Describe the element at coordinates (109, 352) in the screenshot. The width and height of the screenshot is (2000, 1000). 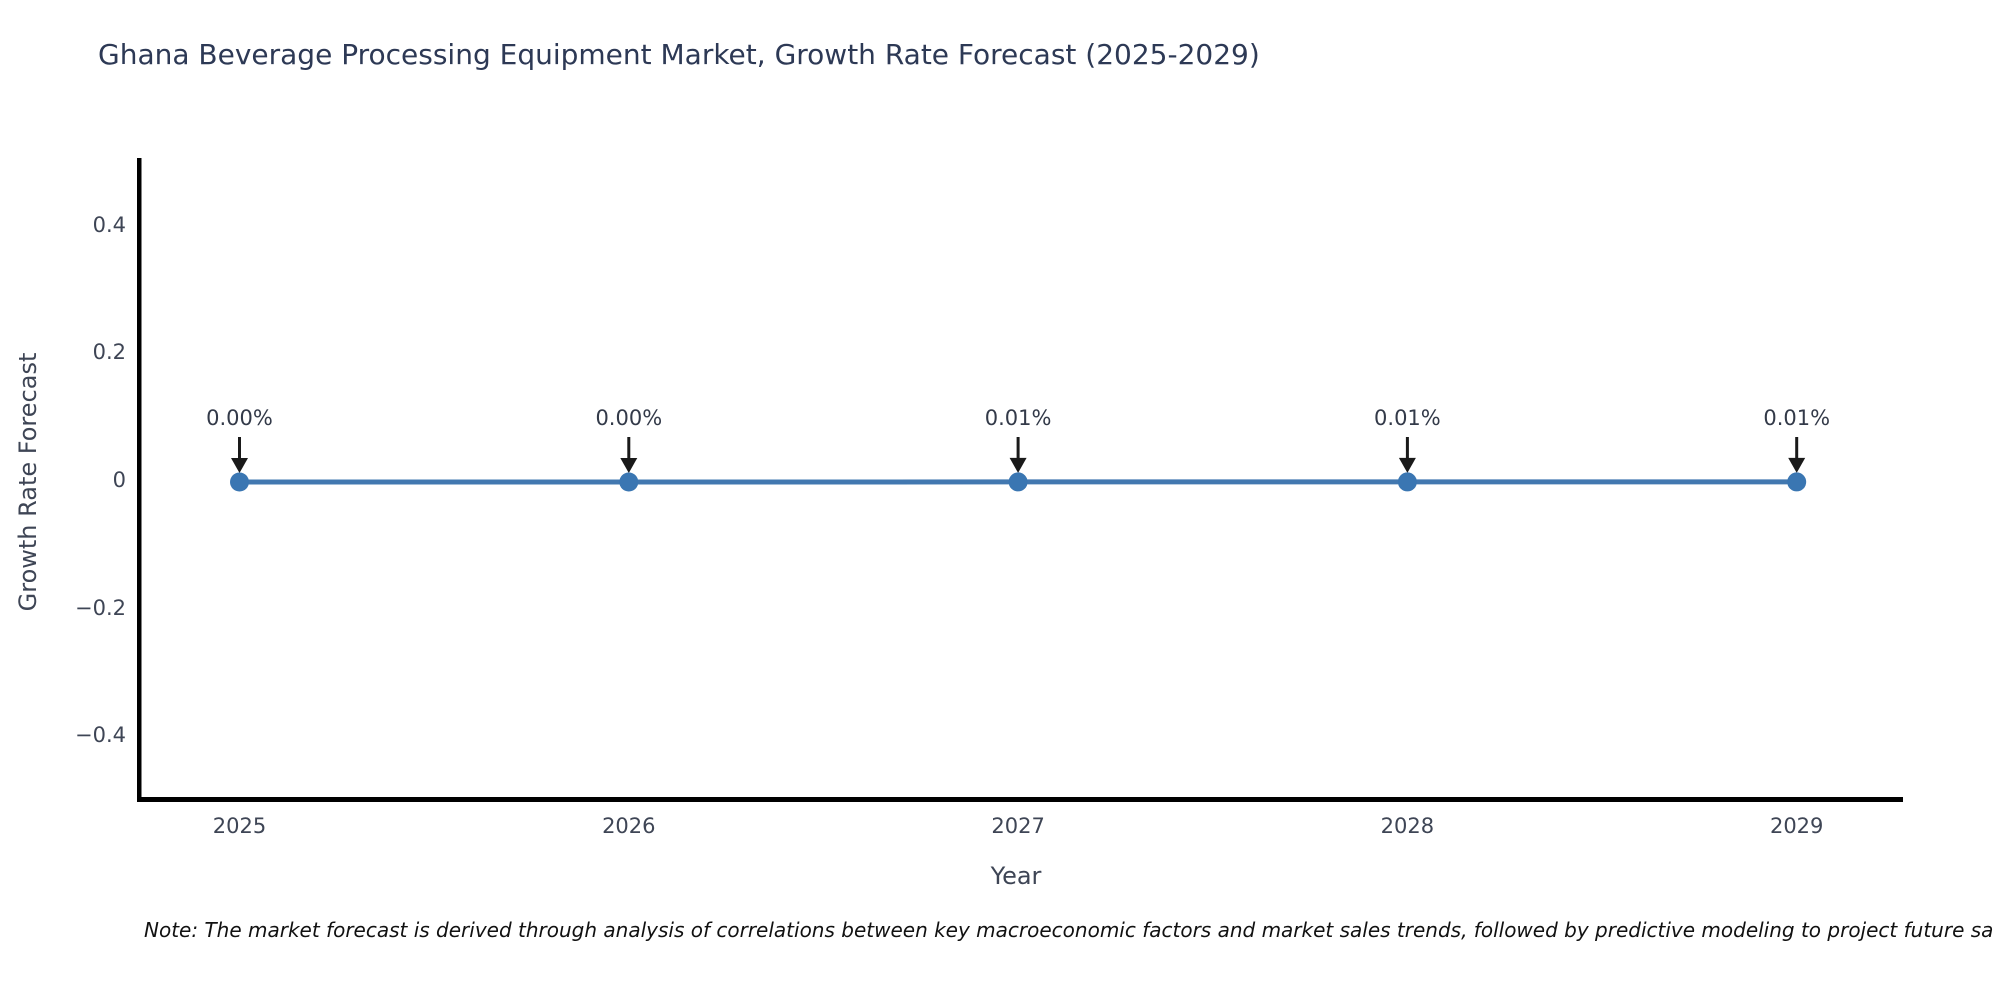
I see `y-tick-label: 0.2` at that location.